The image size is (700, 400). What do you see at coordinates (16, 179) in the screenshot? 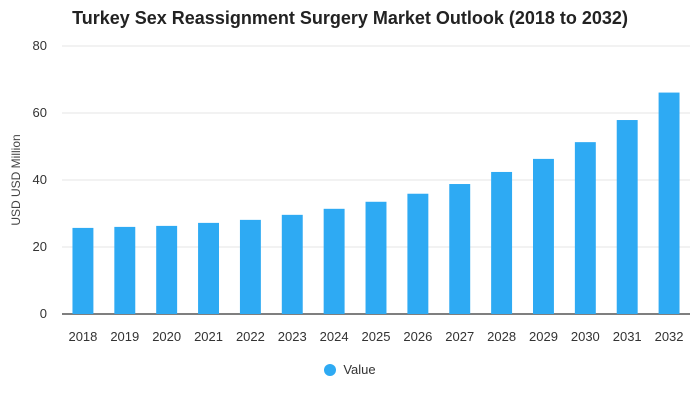
I see `y-axis-label: USD USD Million` at bounding box center [16, 179].